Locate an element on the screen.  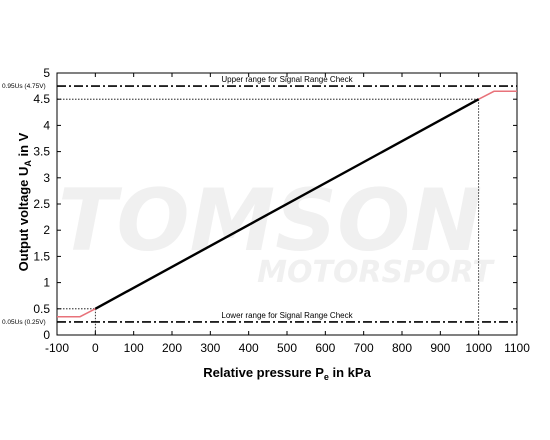
y-axis-title: Output voltage UA in V is located at coordinates (24, 201).